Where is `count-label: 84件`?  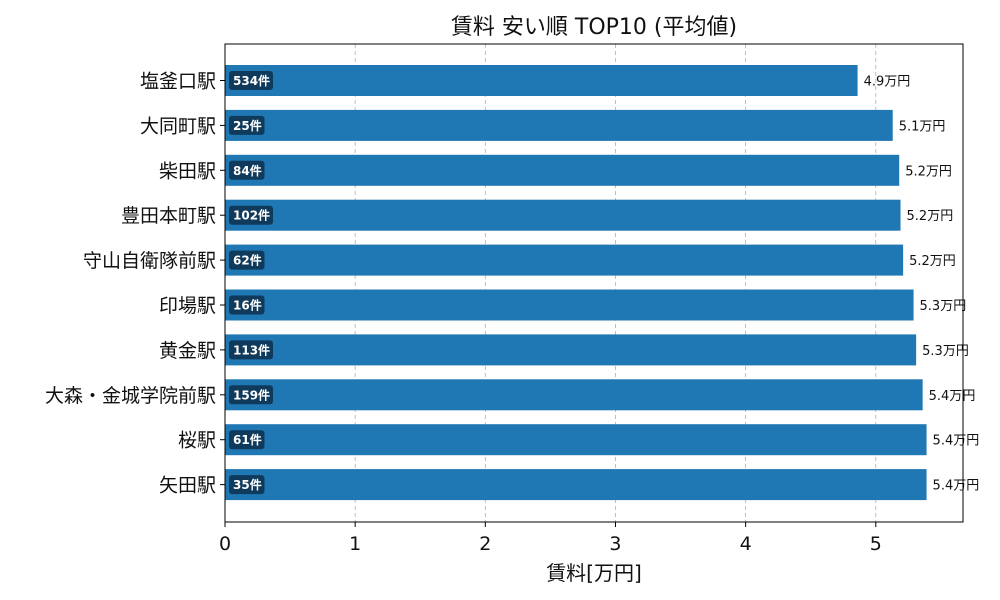 count-label: 84件 is located at coordinates (247, 170).